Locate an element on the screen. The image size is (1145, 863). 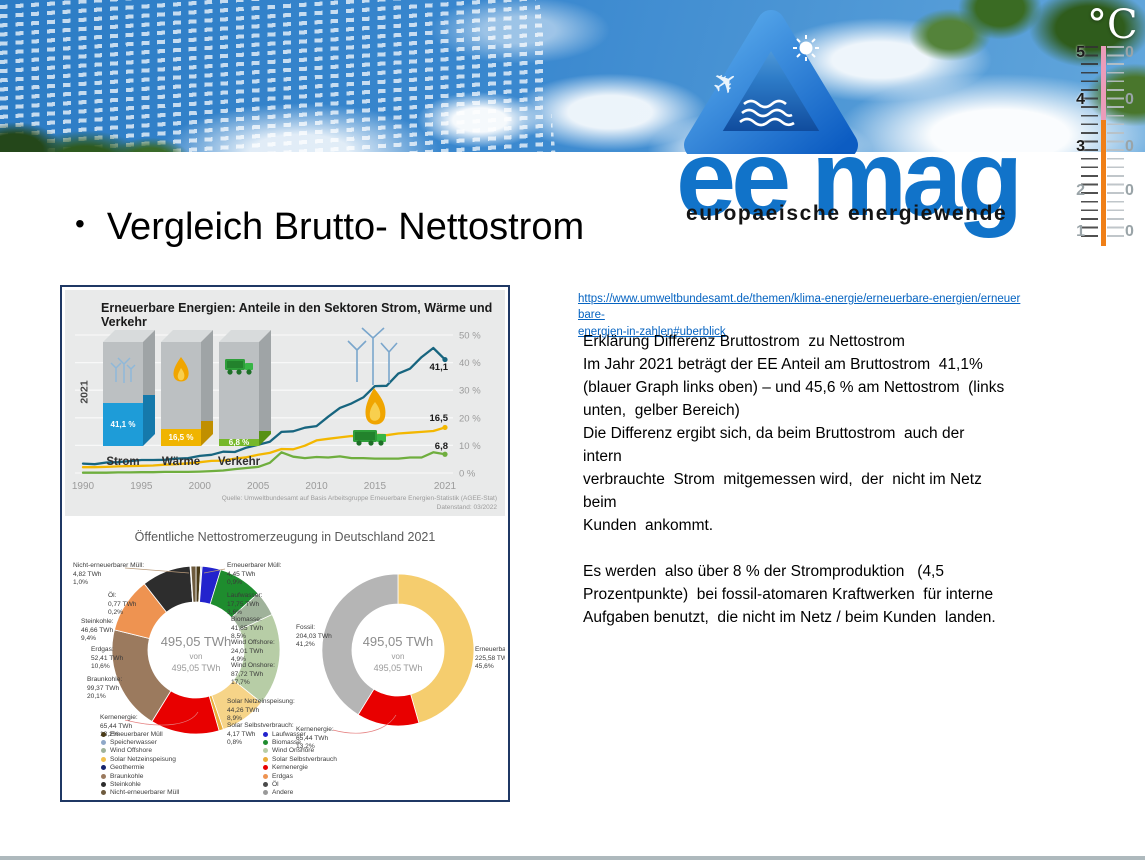
svg-text: 1995 is located at coordinates (141, 486).